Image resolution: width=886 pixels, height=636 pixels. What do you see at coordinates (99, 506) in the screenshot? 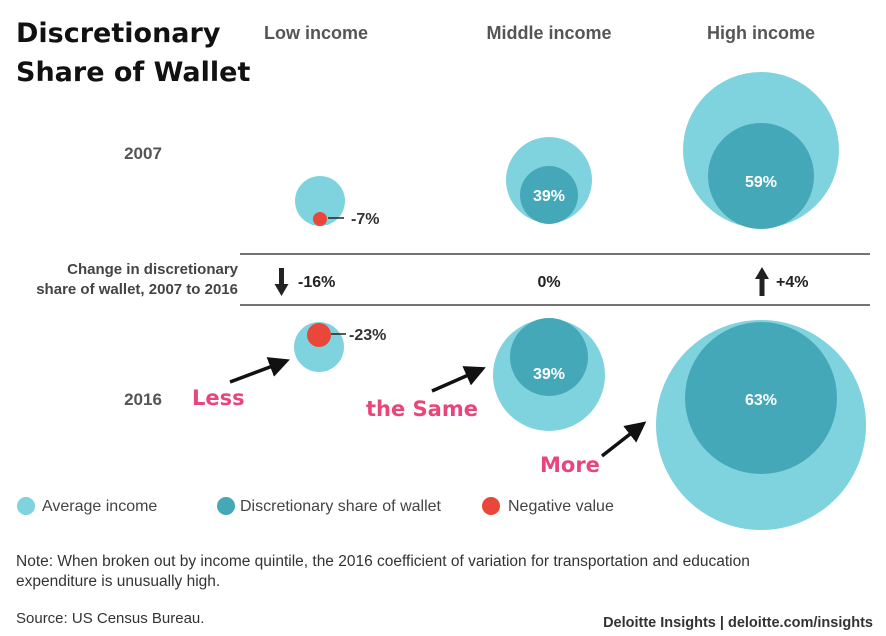
I see `legend-label-average-income: Average income` at bounding box center [99, 506].